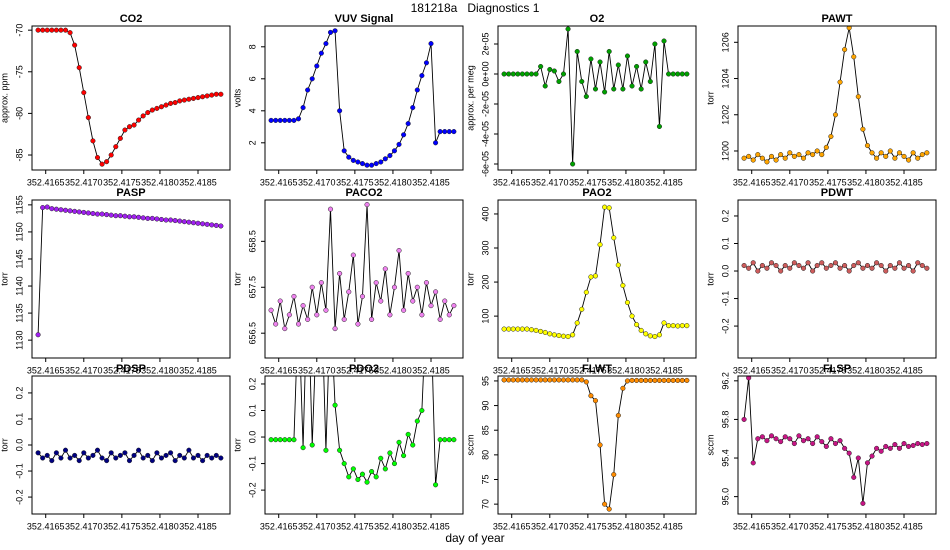 Image resolution: width=950 pixels, height=550 pixels. What do you see at coordinates (46, 182) in the screenshot?
I see `x-tick-label: 352.4165` at bounding box center [46, 182].